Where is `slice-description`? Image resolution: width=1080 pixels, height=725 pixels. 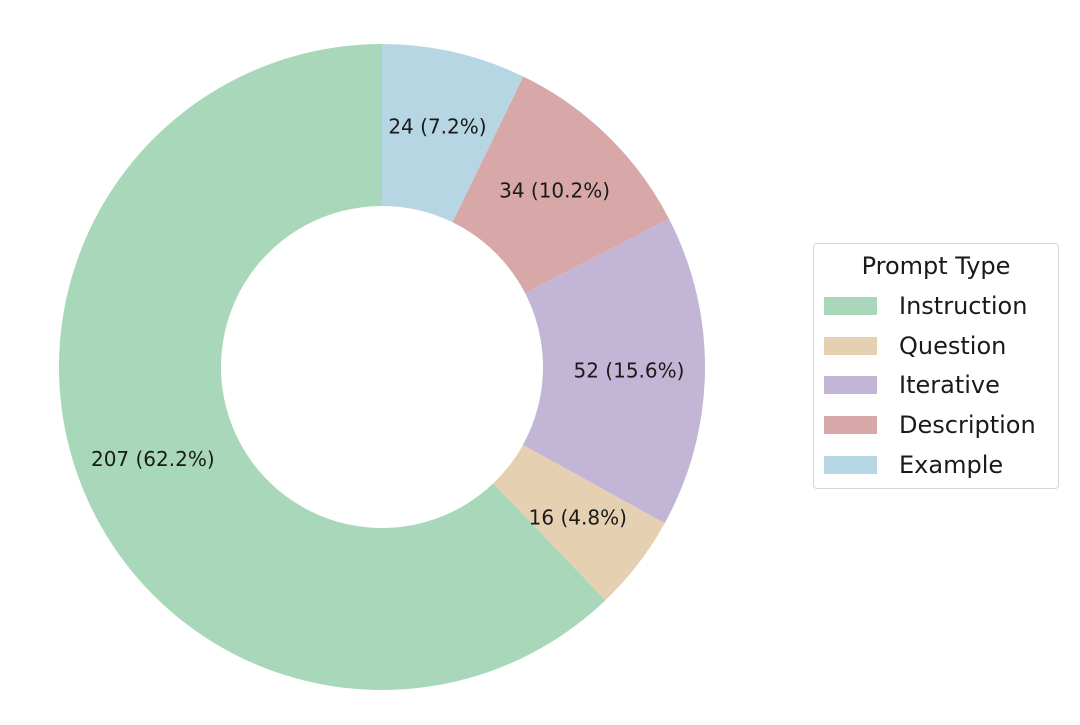
slice-description is located at coordinates (561, 185).